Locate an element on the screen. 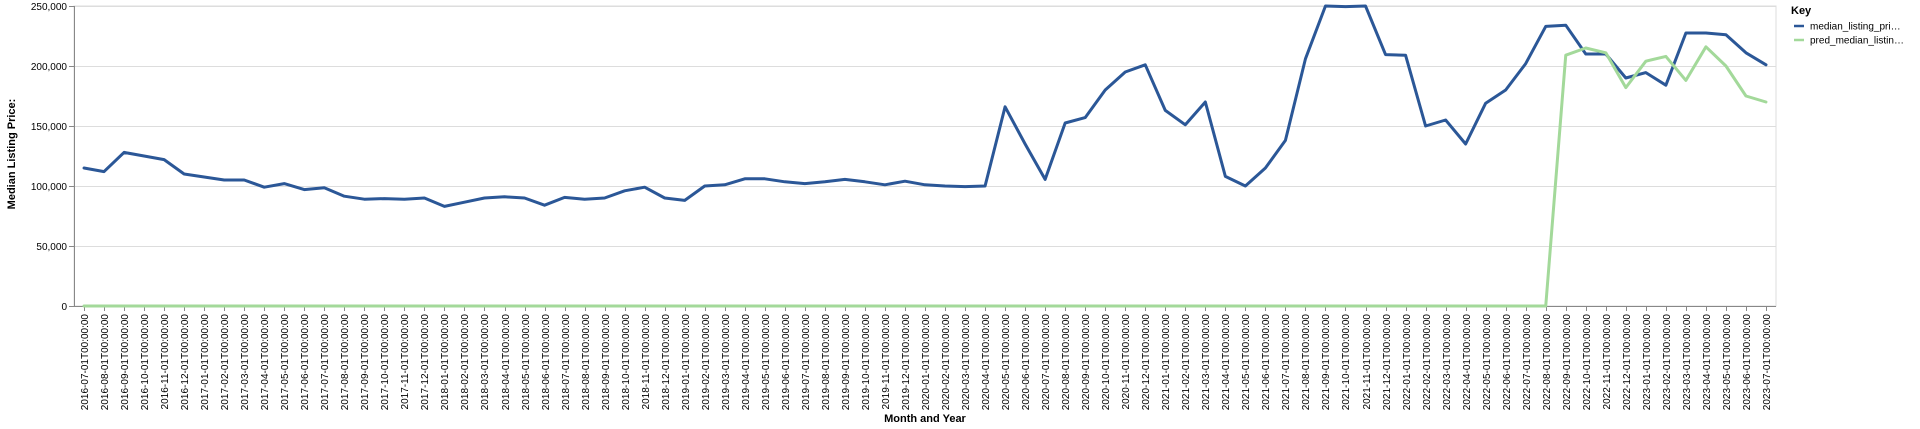 The width and height of the screenshot is (1920, 429). x-tick-label: 2017-06-01T00:00:00 is located at coordinates (305, 362).